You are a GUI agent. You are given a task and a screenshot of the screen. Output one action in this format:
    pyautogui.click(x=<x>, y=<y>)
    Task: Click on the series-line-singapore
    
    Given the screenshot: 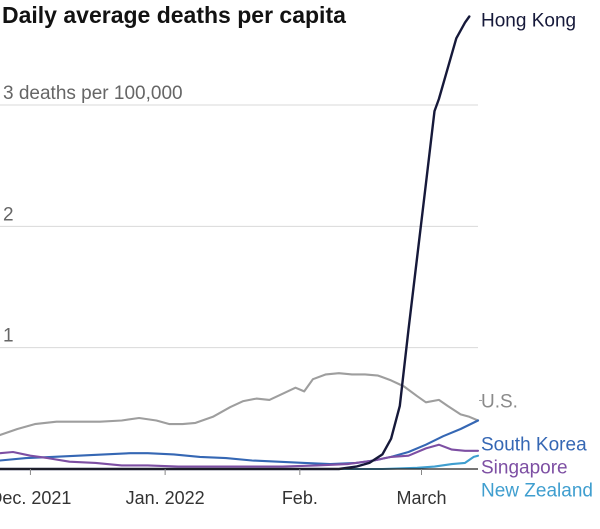 What is the action you would take?
    pyautogui.click(x=240, y=455)
    